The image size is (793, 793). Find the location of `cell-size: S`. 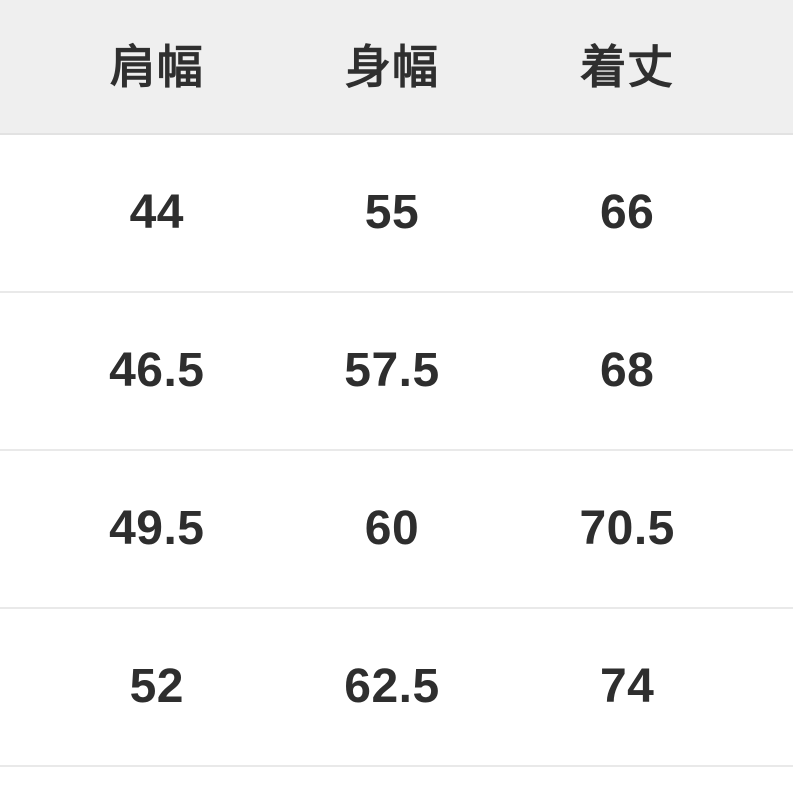

cell-size: S is located at coordinates (20, 213).